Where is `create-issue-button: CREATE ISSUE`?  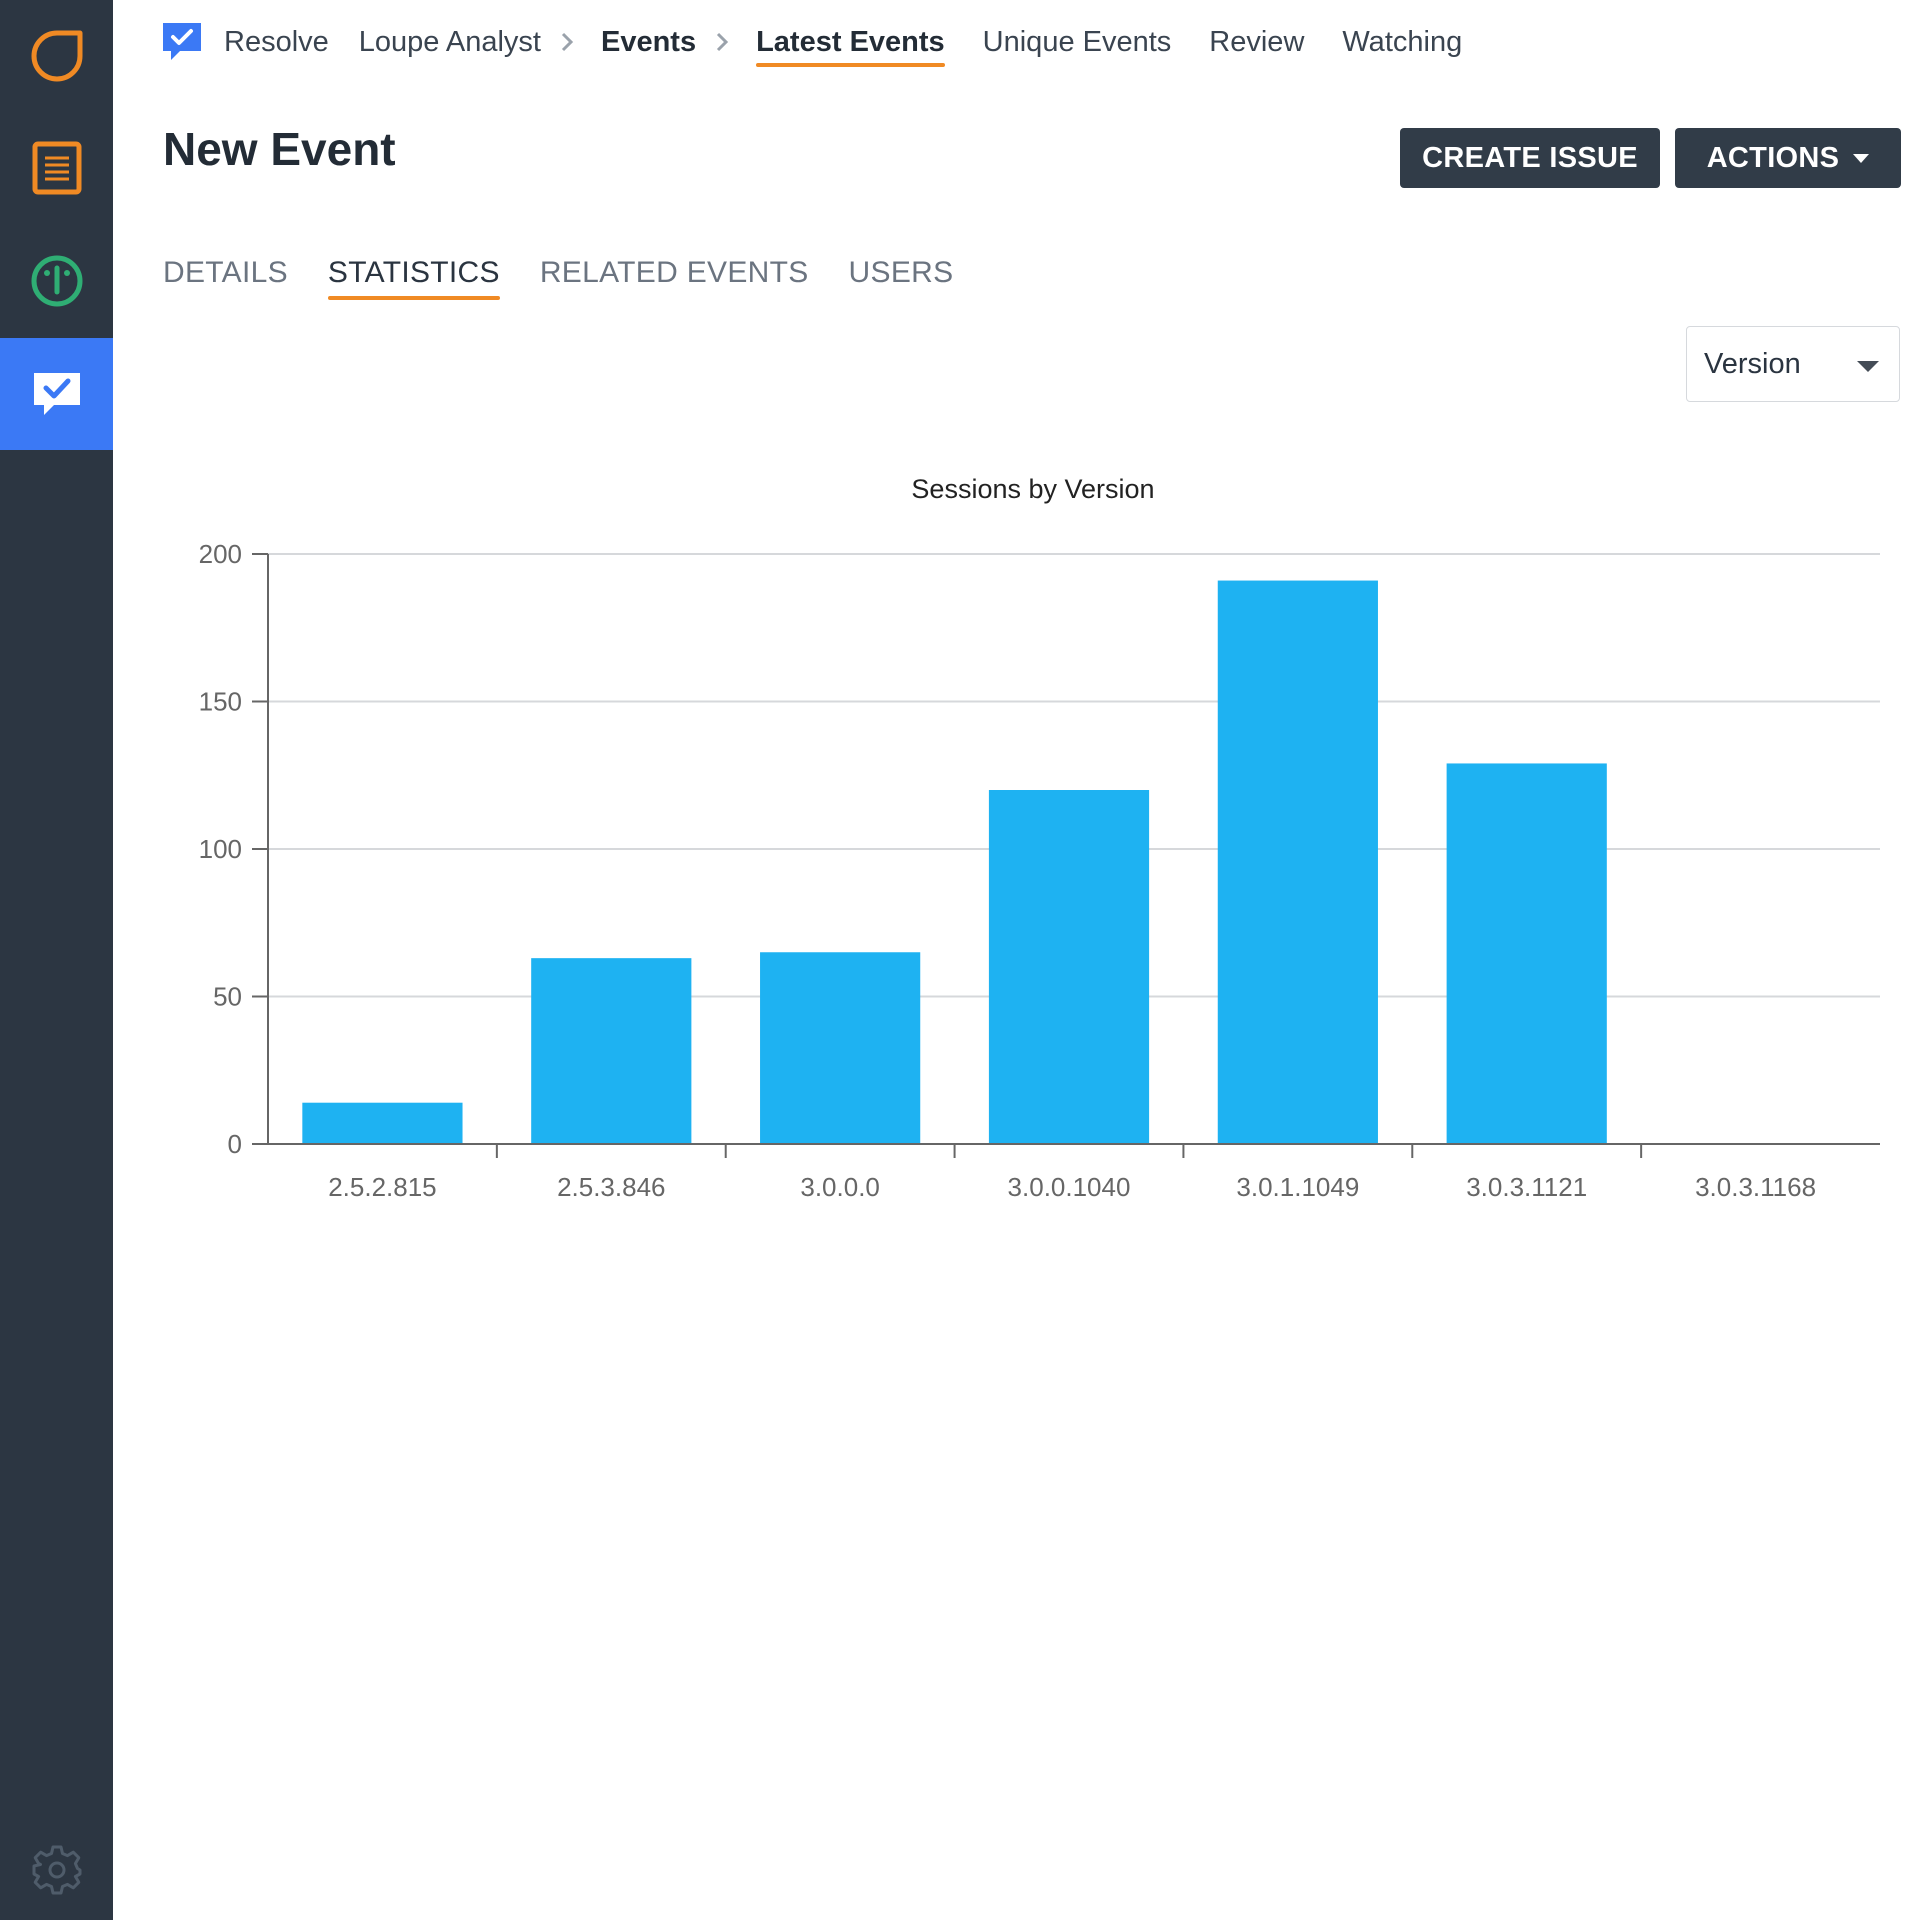
create-issue-button: CREATE ISSUE is located at coordinates (1530, 158).